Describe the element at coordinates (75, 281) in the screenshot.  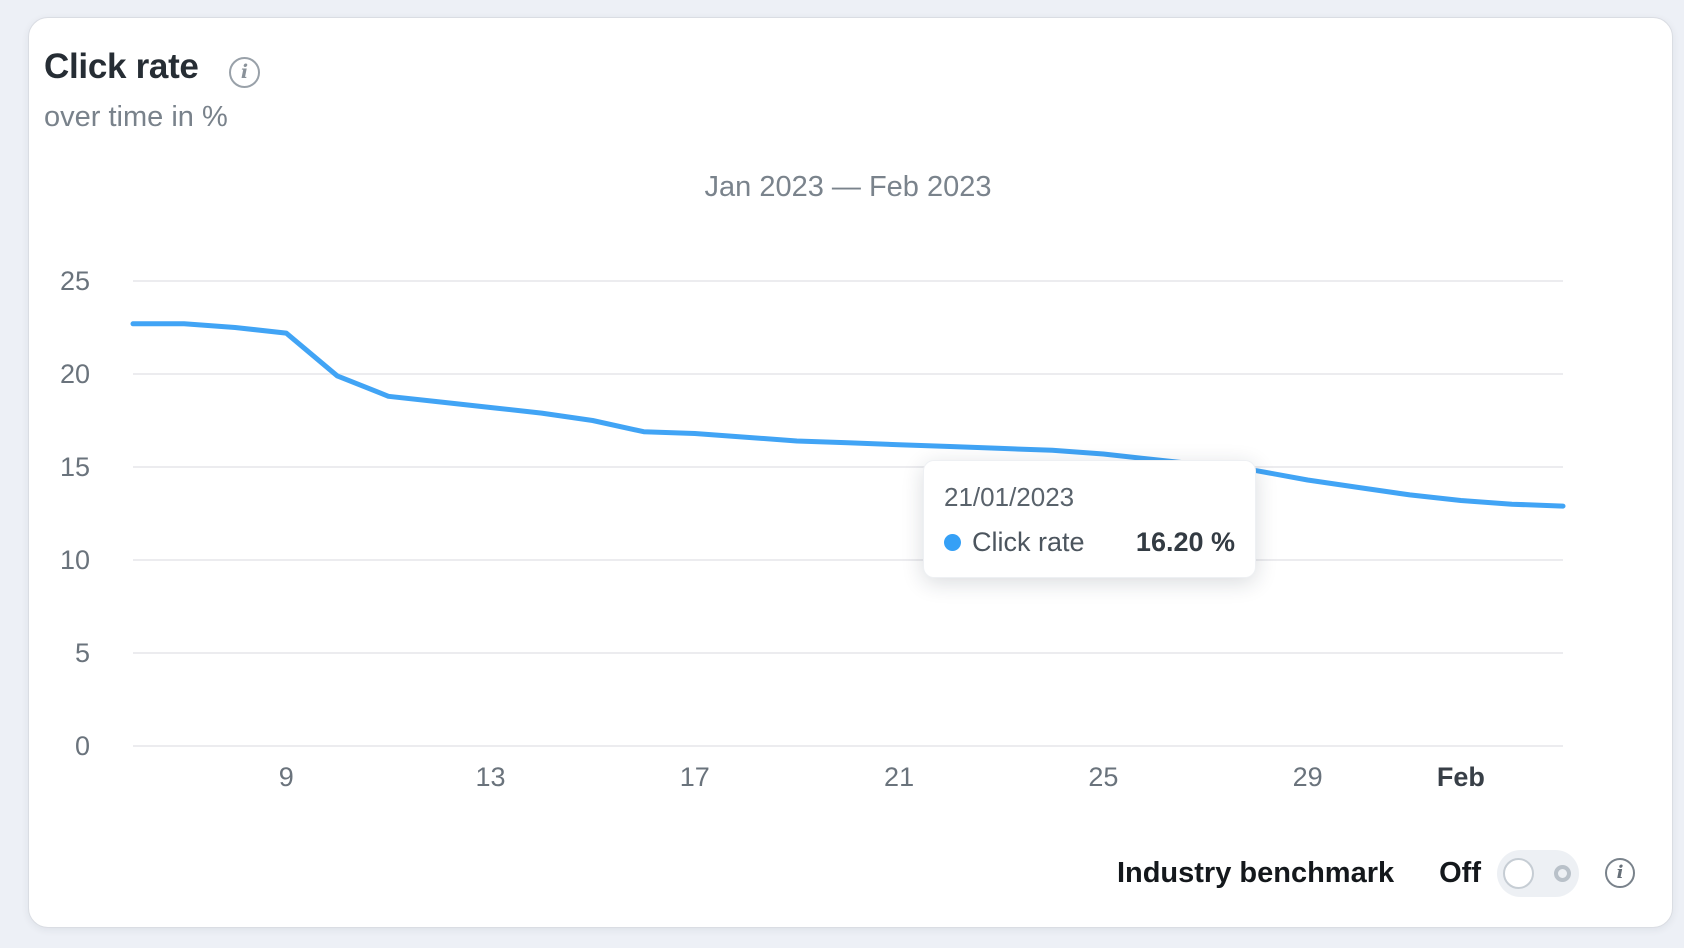
I see `y-tick-label: 25` at that location.